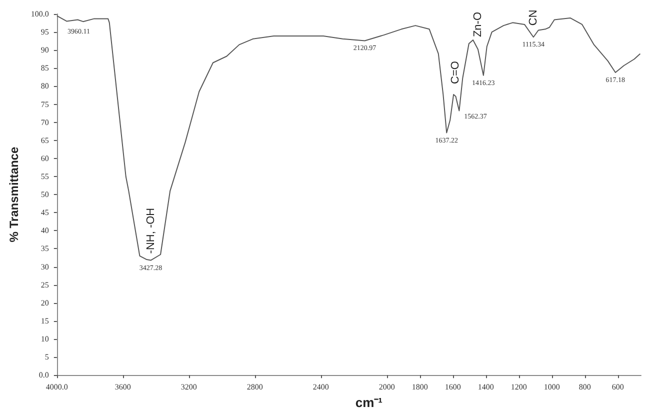 This screenshot has height=414, width=645. I want to click on x-tick-label: 1000, so click(552, 387).